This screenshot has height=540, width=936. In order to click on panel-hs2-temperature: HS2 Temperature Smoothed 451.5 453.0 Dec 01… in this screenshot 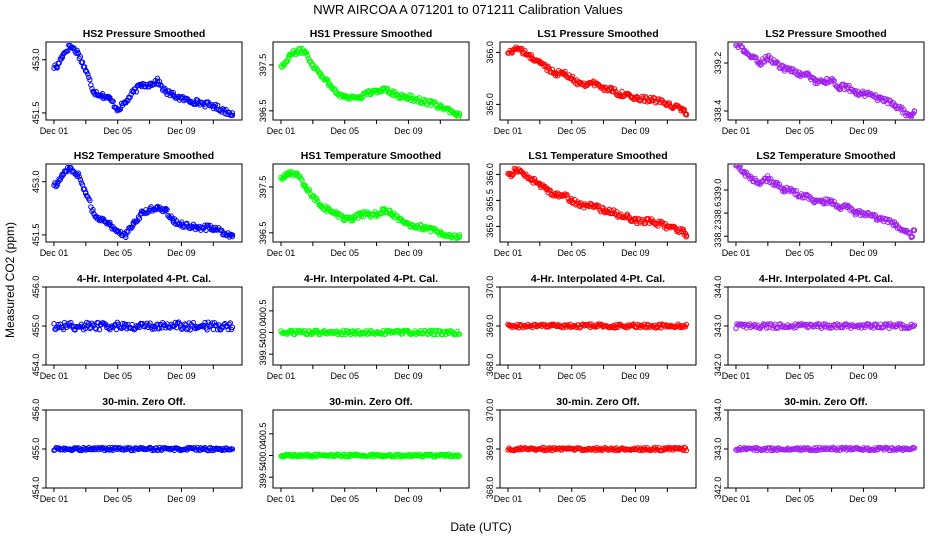, I will do `click(137, 204)`.